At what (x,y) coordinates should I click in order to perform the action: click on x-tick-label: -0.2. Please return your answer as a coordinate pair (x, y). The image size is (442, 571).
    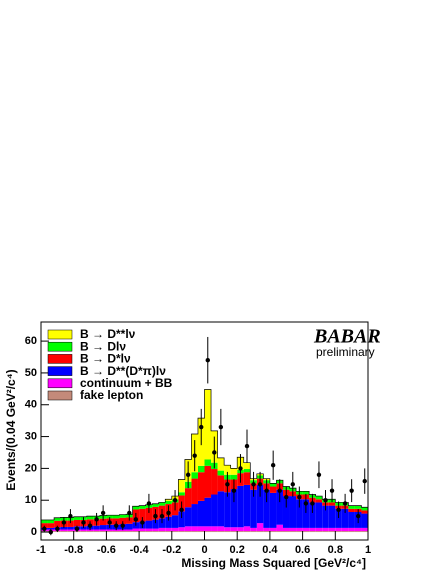
    Looking at the image, I should click on (171, 550).